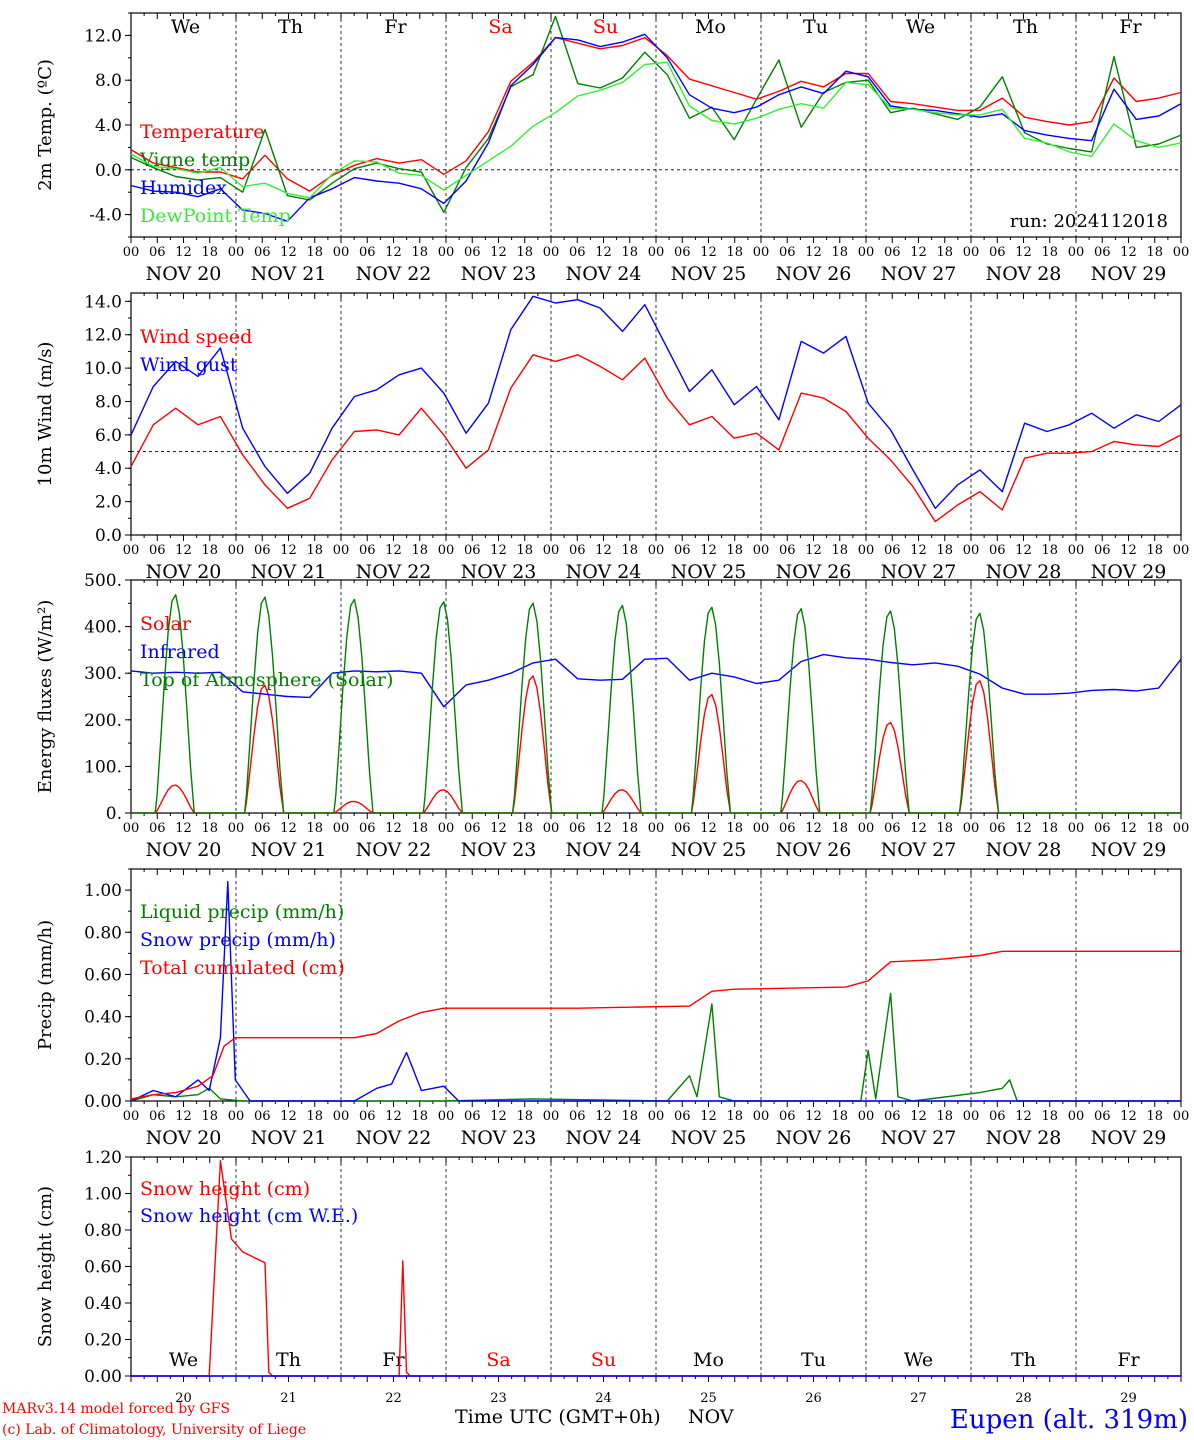  I want to click on weekday-label: Tu, so click(813, 1360).